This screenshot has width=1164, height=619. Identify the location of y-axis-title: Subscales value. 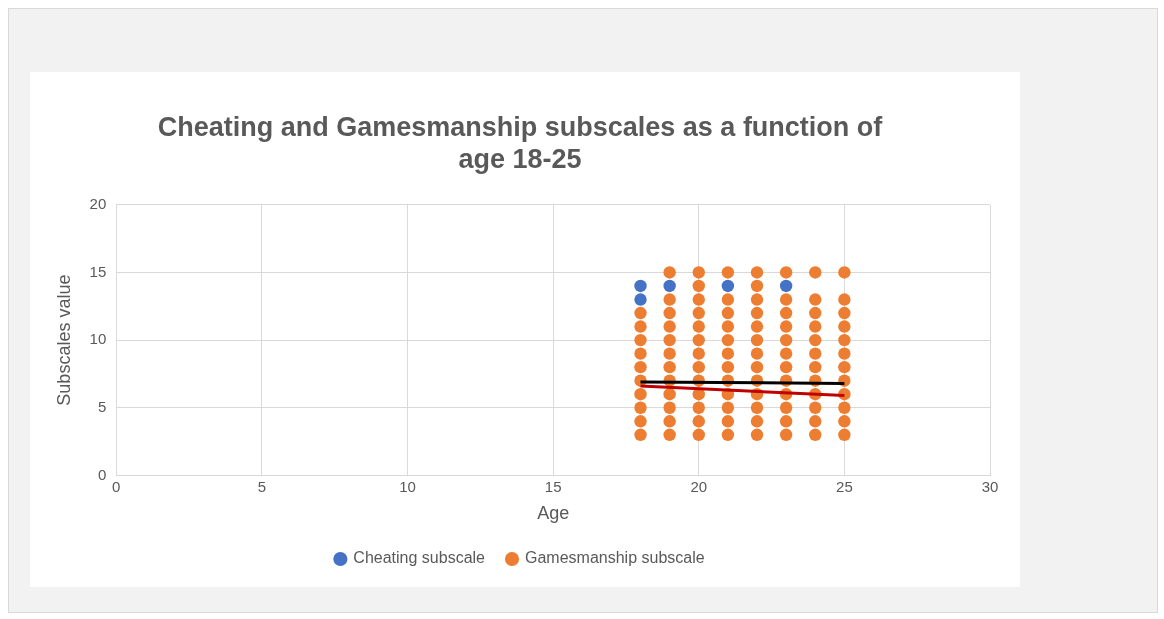
(63, 340).